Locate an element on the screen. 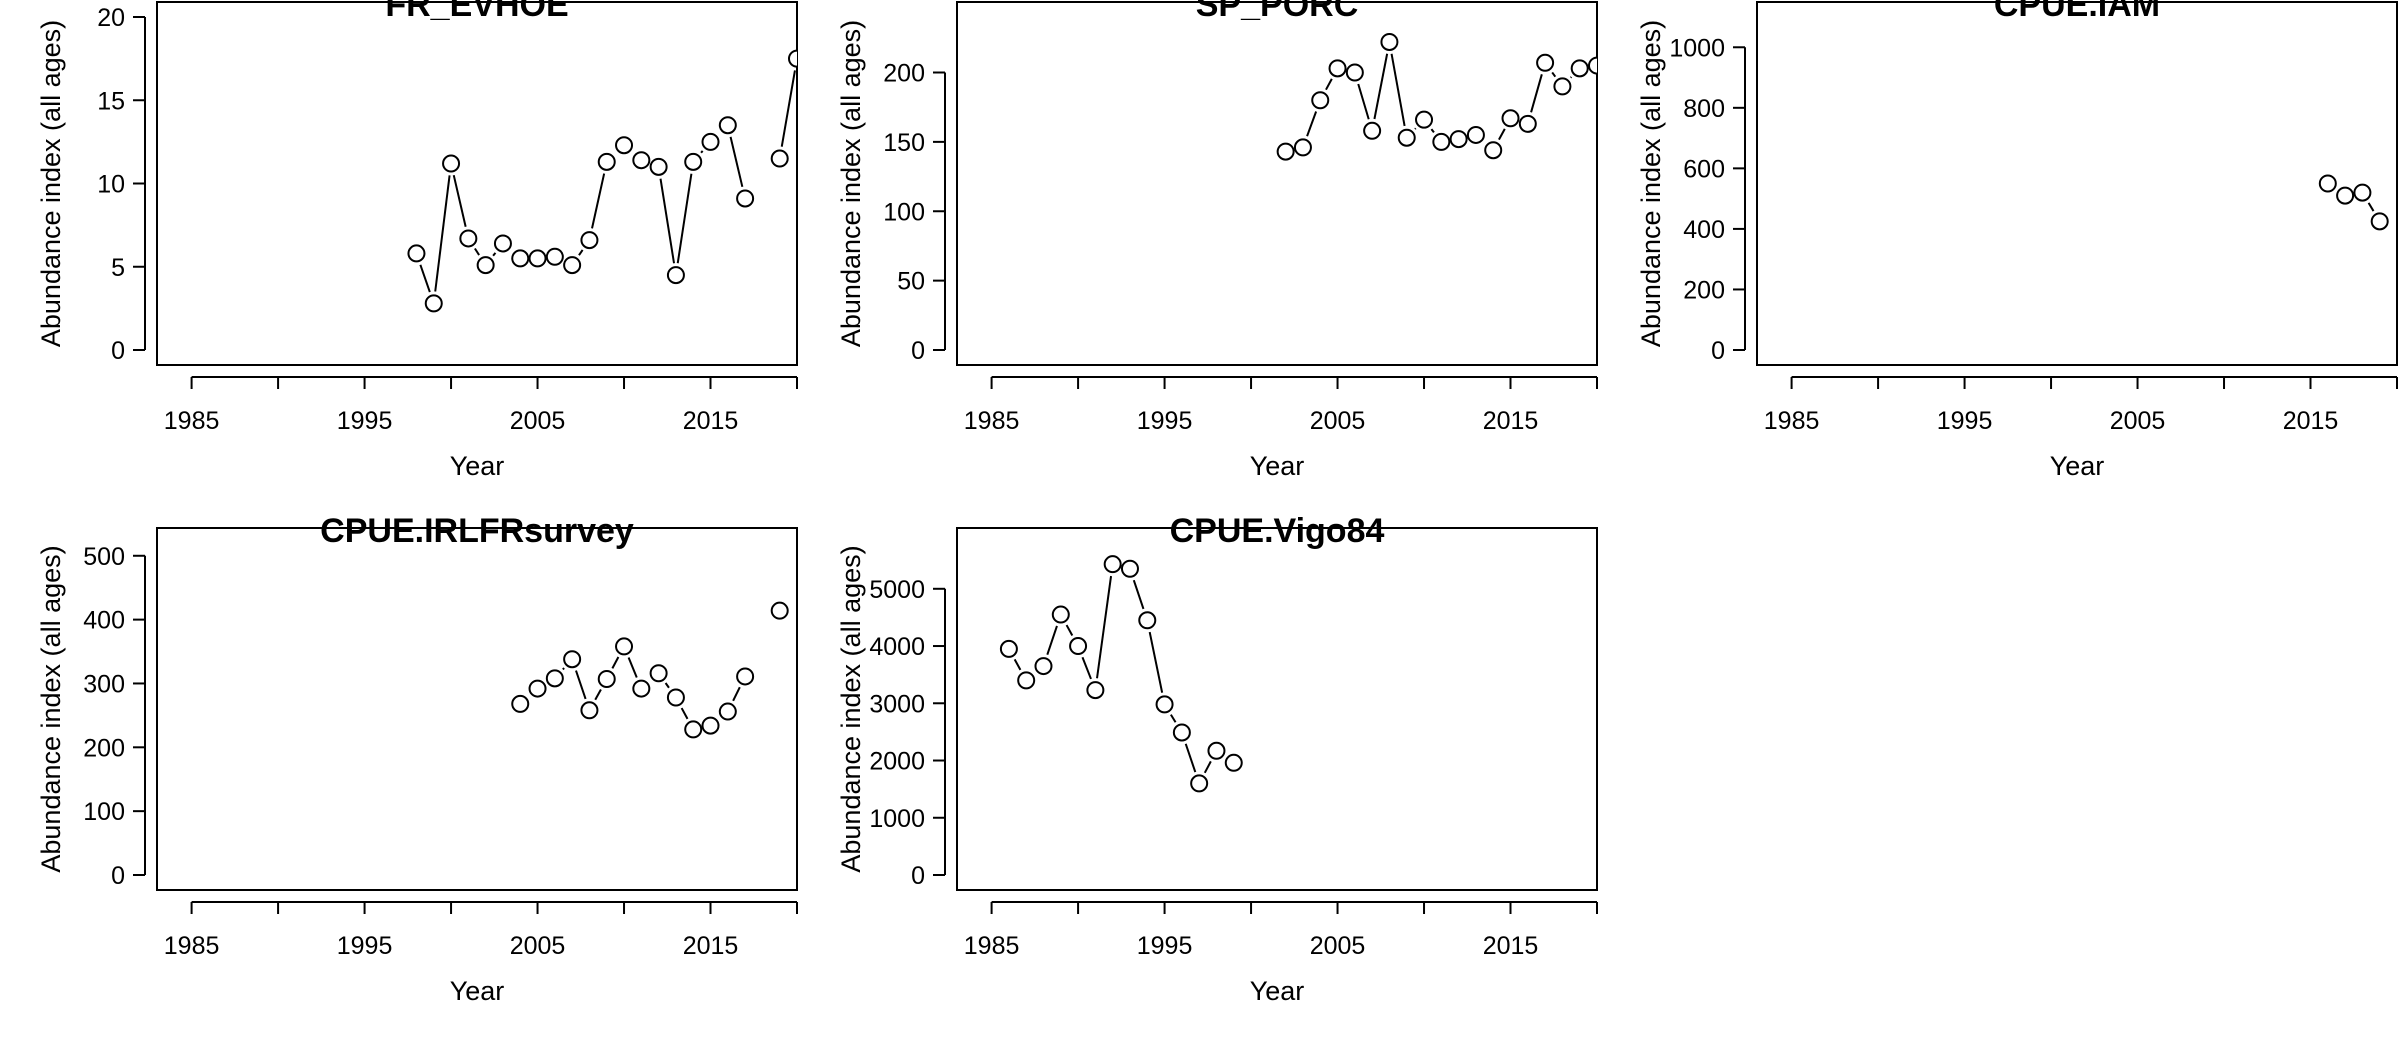 This screenshot has height=1050, width=2400. y-tick-label: 5000 is located at coordinates (897, 590).